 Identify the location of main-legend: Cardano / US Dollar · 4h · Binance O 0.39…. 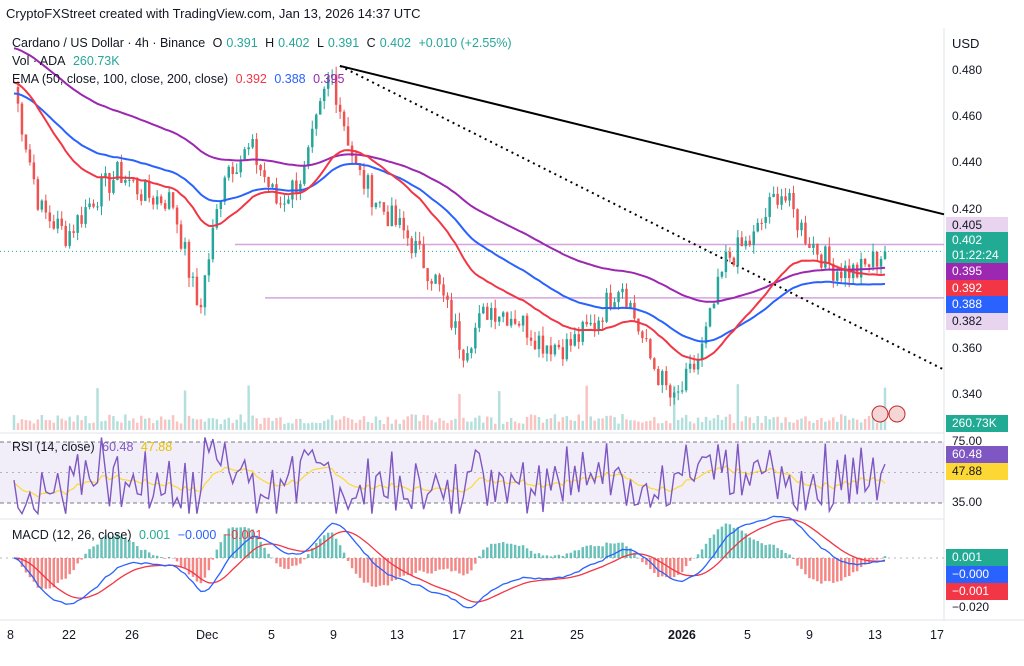
(264, 43).